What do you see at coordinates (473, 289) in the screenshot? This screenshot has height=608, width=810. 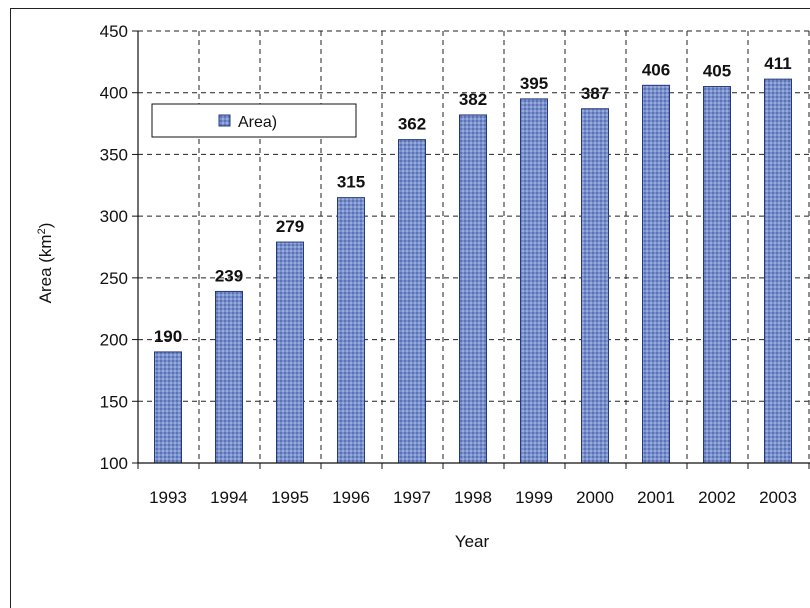 I see `bar-1998` at bounding box center [473, 289].